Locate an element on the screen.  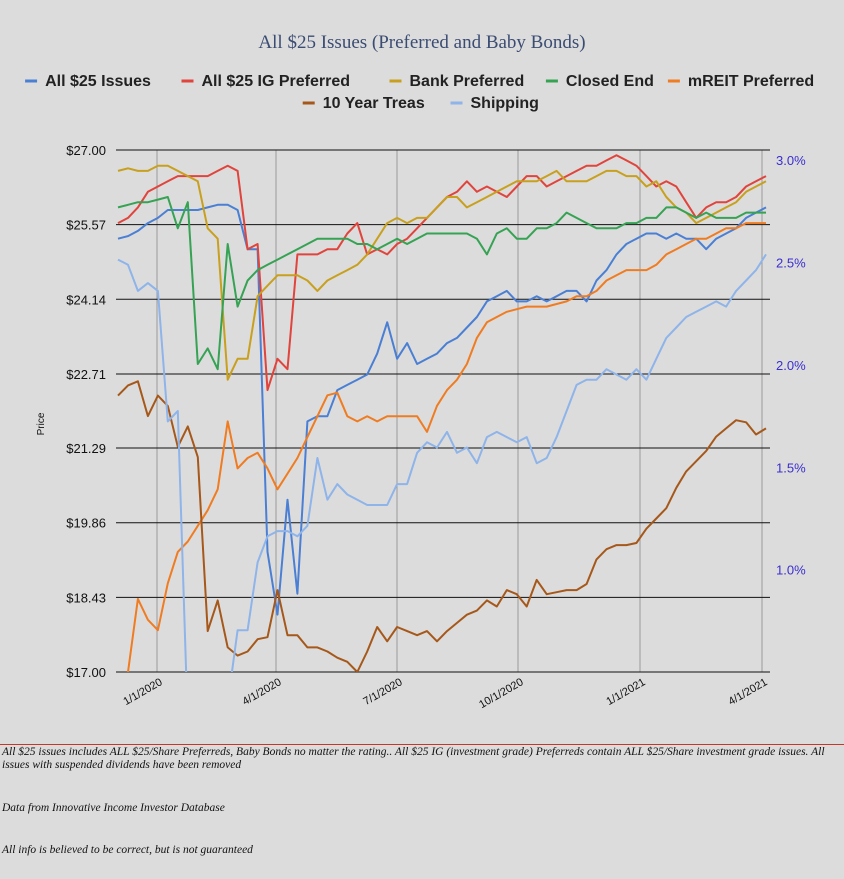
legend-label: All $25 Issues is located at coordinates (98, 81).